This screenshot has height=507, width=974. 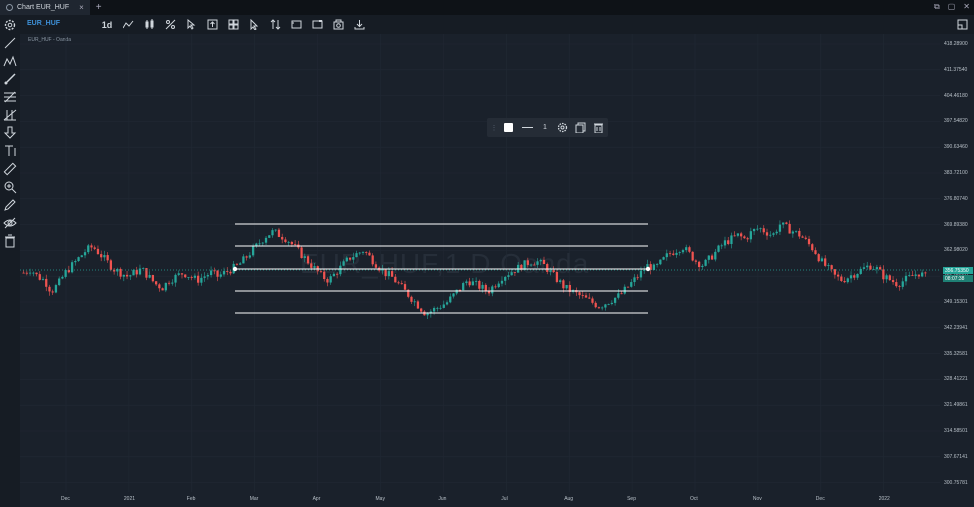 I want to click on select-tool-icon, so click(x=254, y=24).